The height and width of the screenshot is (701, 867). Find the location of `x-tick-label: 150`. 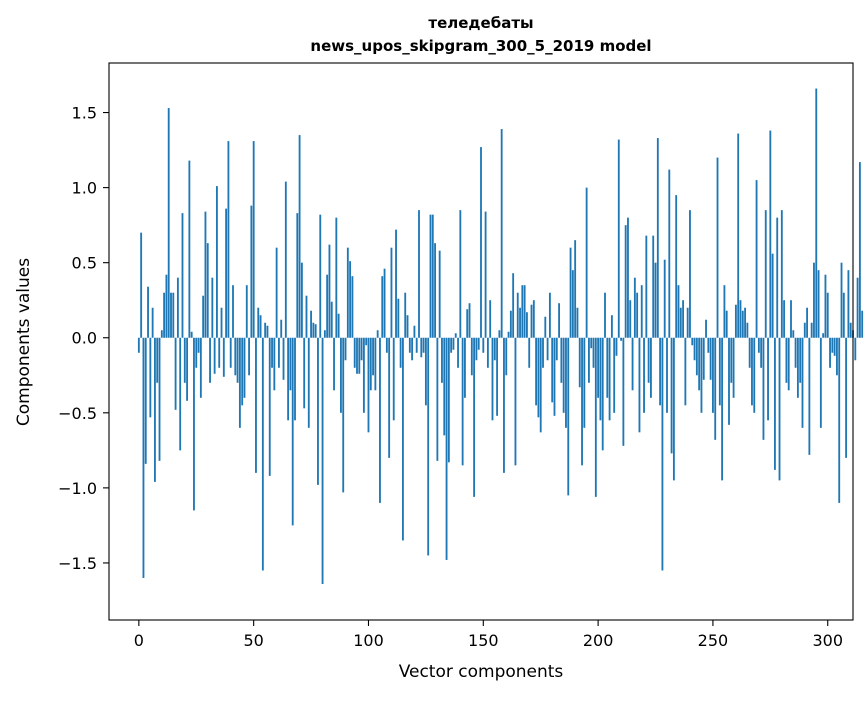

x-tick-label: 150 is located at coordinates (483, 640).